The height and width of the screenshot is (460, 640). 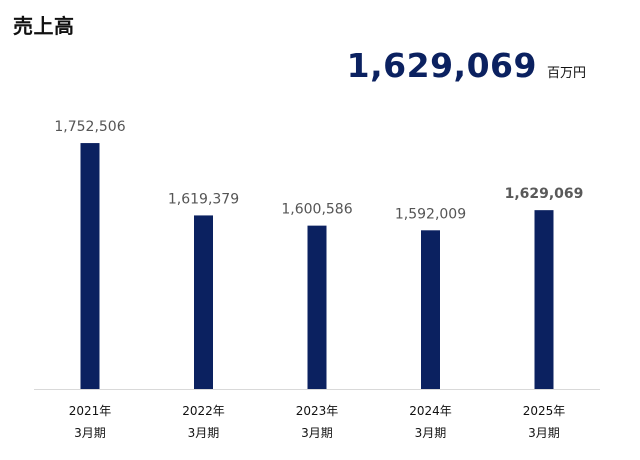 What do you see at coordinates (317, 422) in the screenshot?
I see `x-axis-tick-labels: 2021年 3月期 2022年 3月期 2023年 3月期 2024年 3月期 2025年 3月期` at bounding box center [317, 422].